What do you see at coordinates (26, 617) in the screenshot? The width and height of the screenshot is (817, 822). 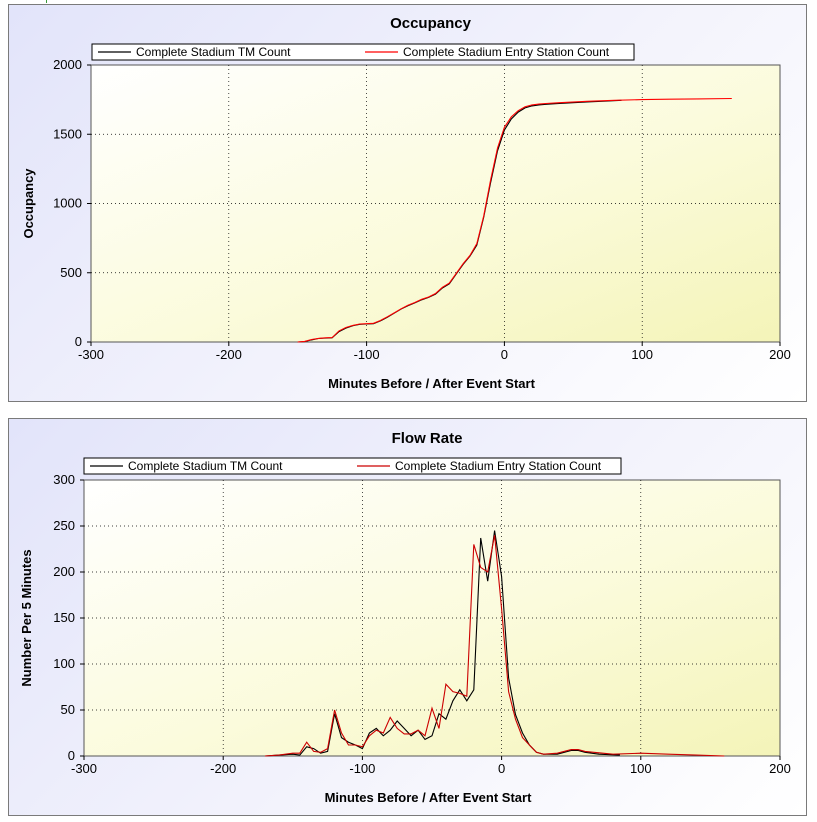 I see `flow-rate-y-axis-label: Number Per 5 Minutes` at bounding box center [26, 617].